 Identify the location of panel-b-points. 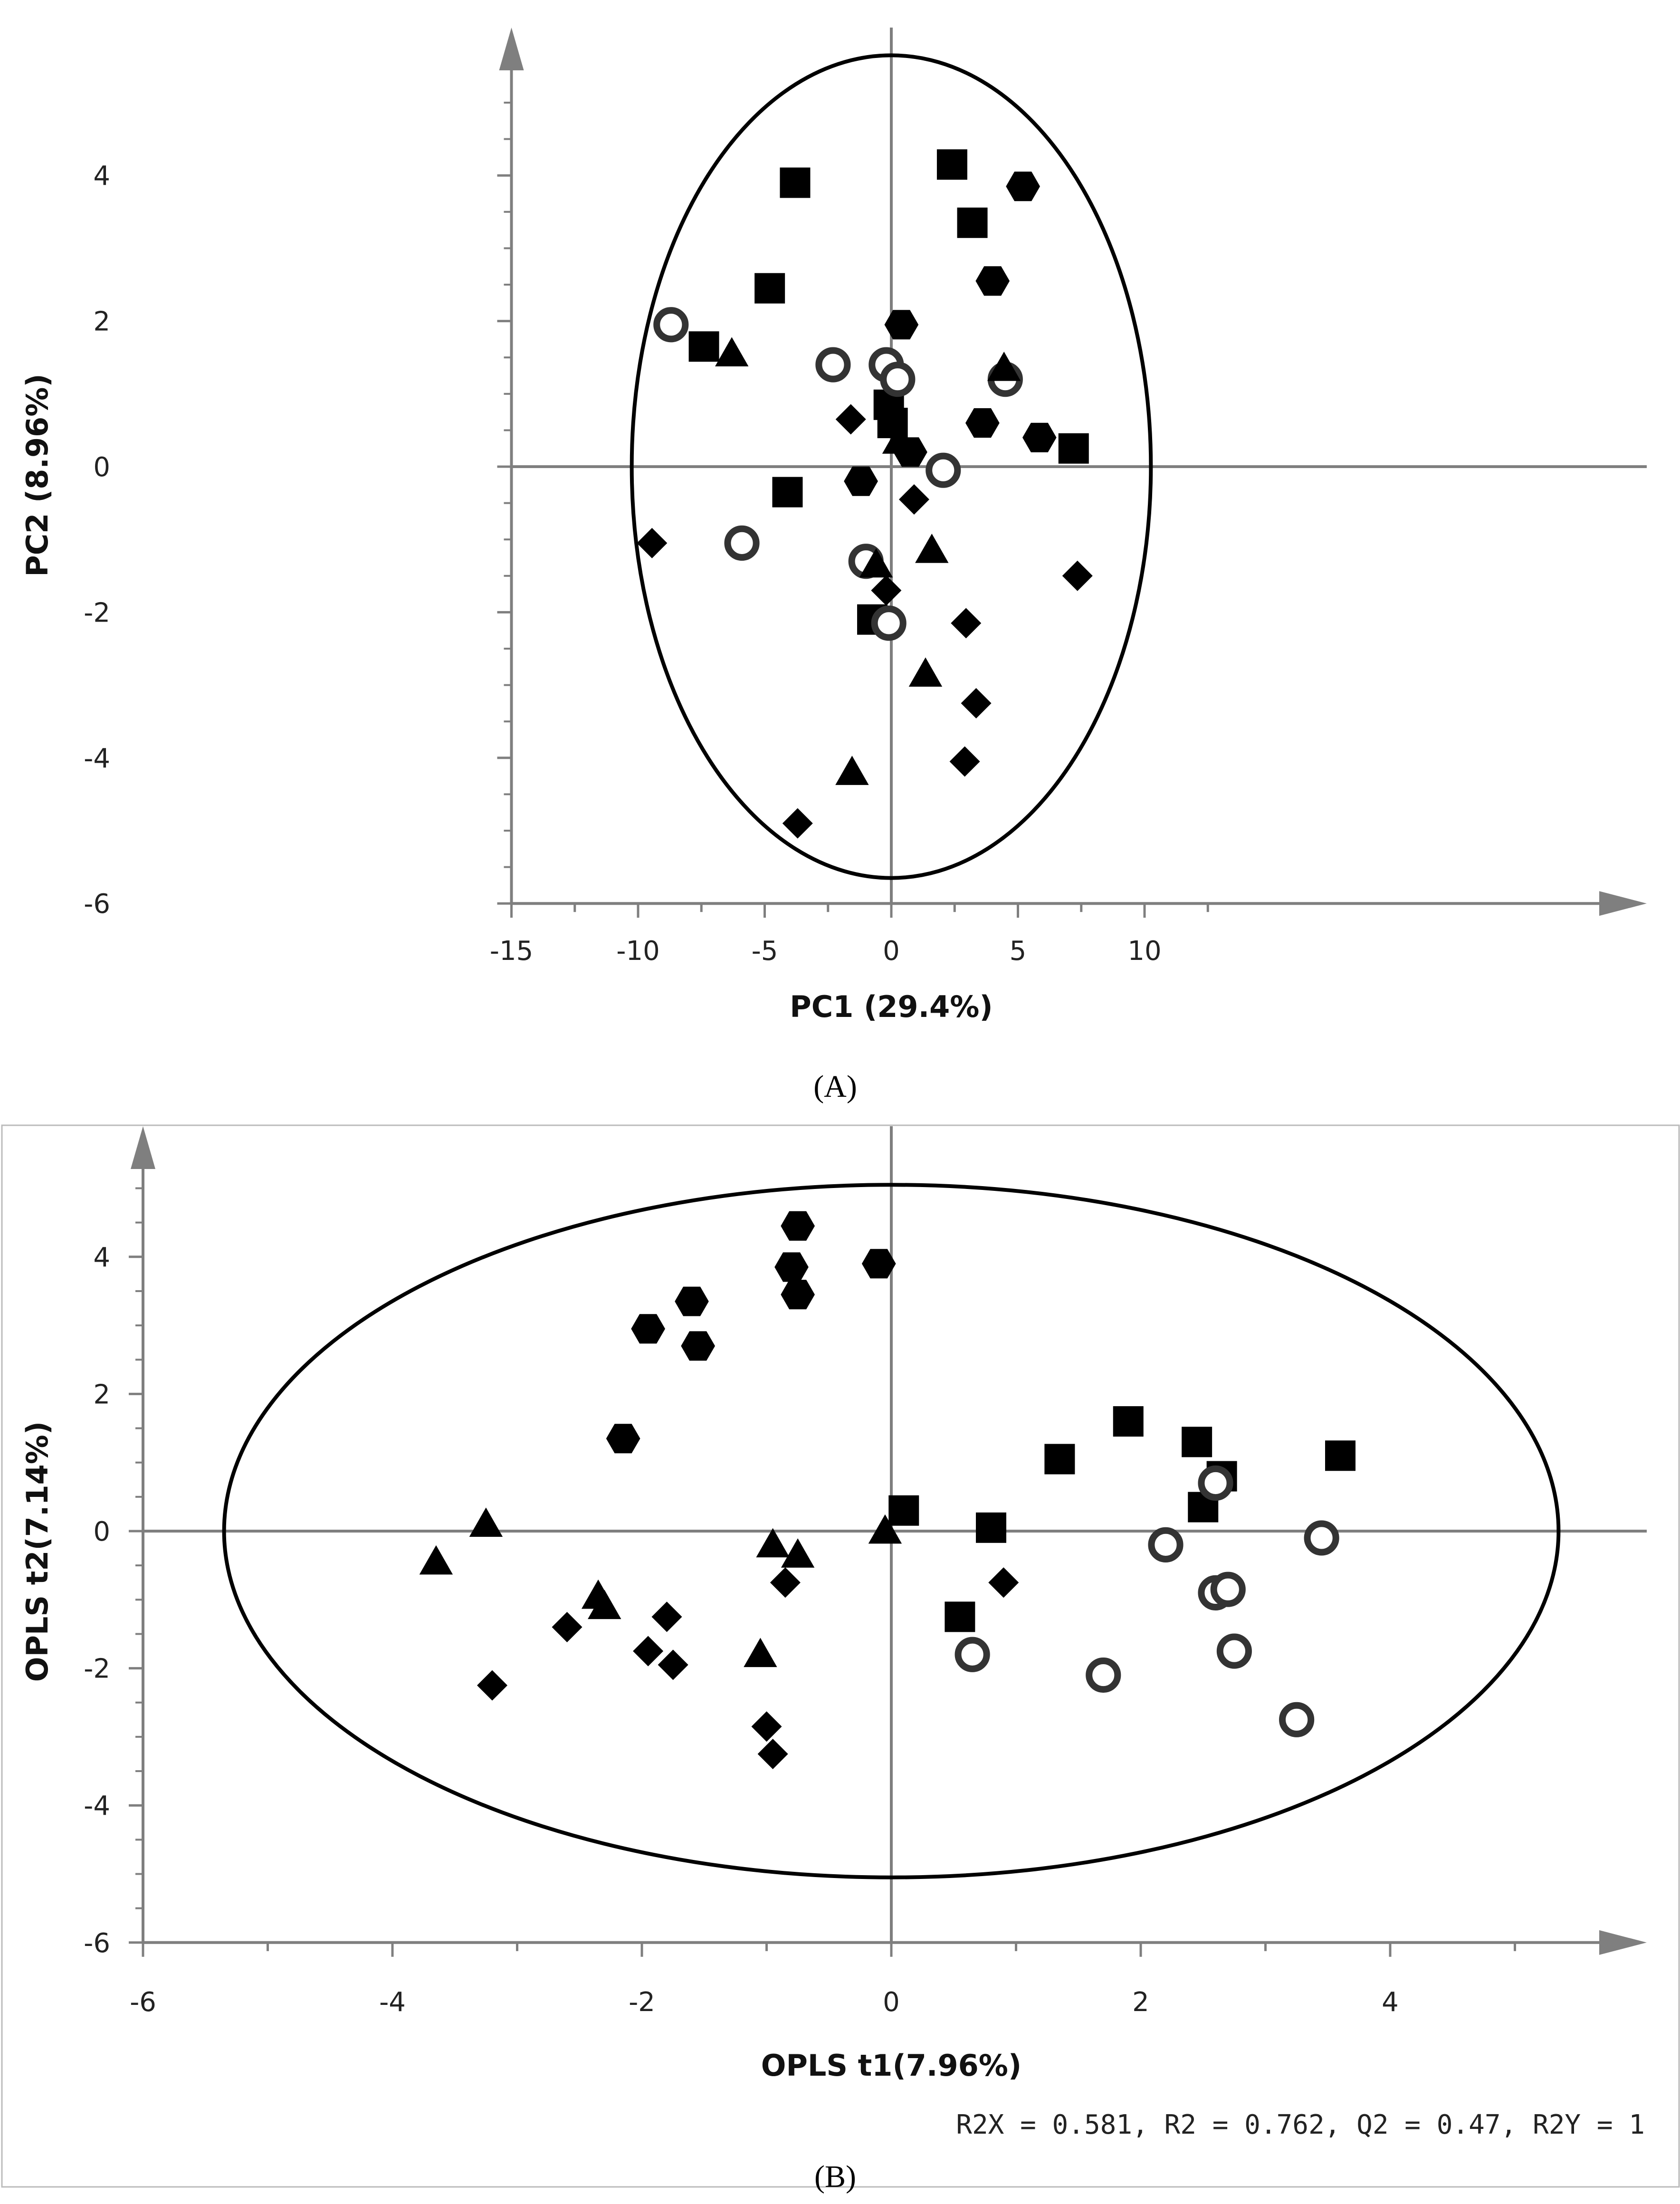
(887, 1490).